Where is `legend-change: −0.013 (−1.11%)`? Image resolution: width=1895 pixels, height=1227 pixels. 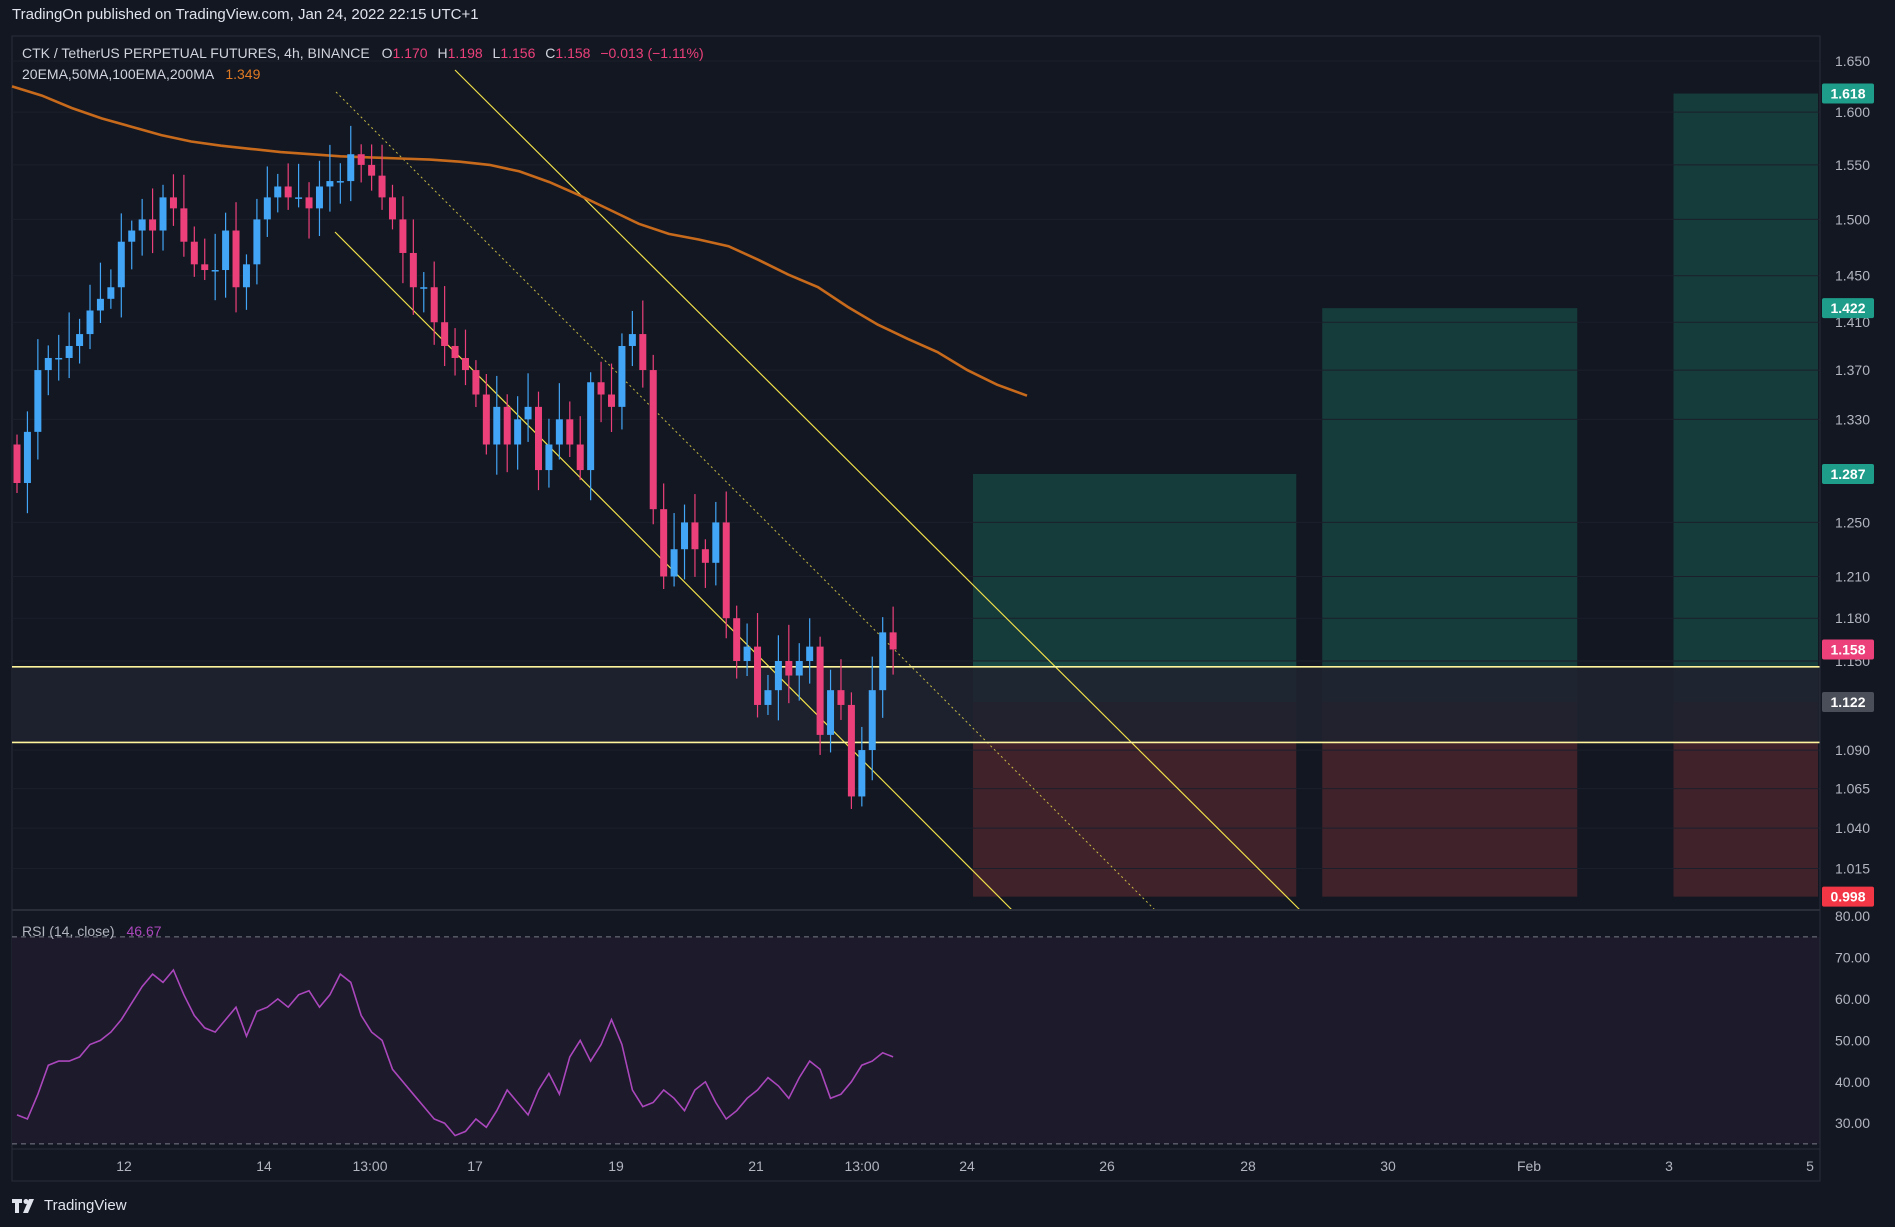 legend-change: −0.013 (−1.11%) is located at coordinates (651, 53).